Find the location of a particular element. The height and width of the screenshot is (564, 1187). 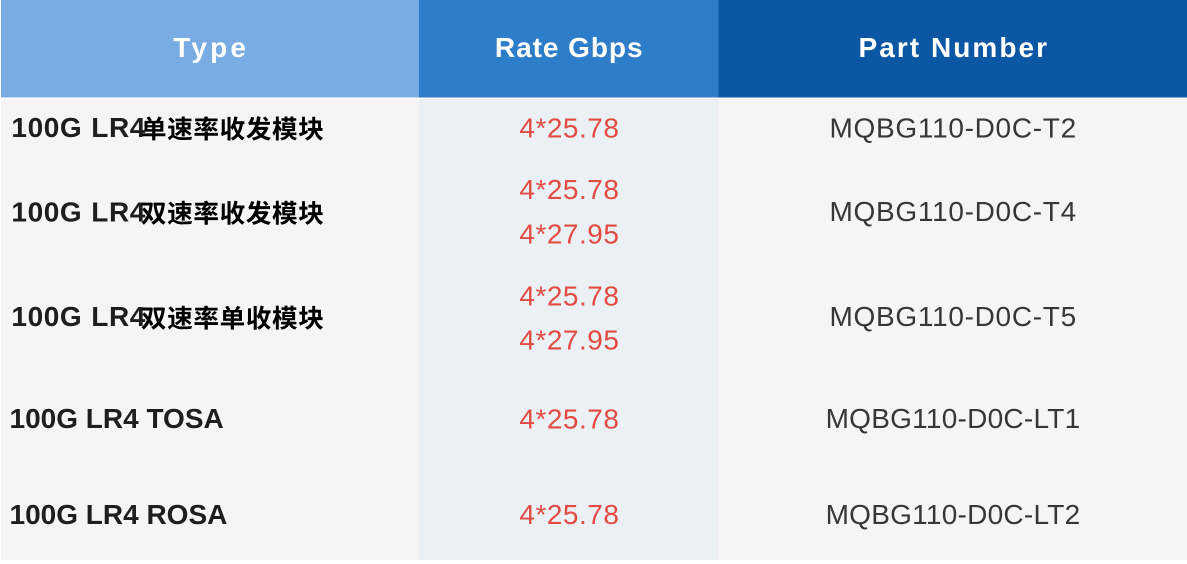

svg-text: Rate Gbps is located at coordinates (569, 47).